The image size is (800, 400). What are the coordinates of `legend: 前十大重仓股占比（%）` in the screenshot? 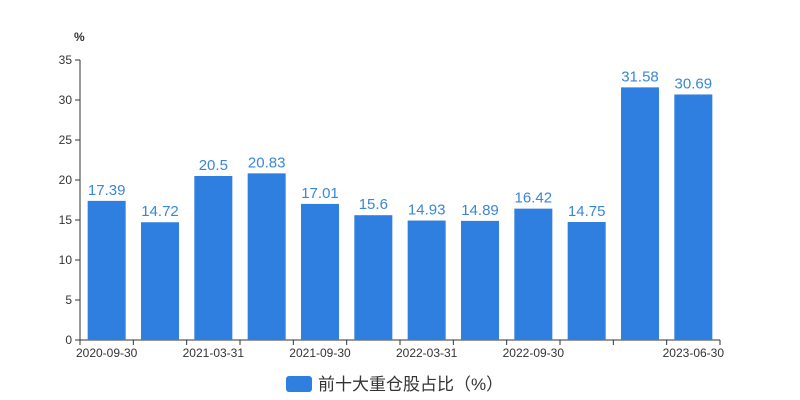 It's located at (394, 384).